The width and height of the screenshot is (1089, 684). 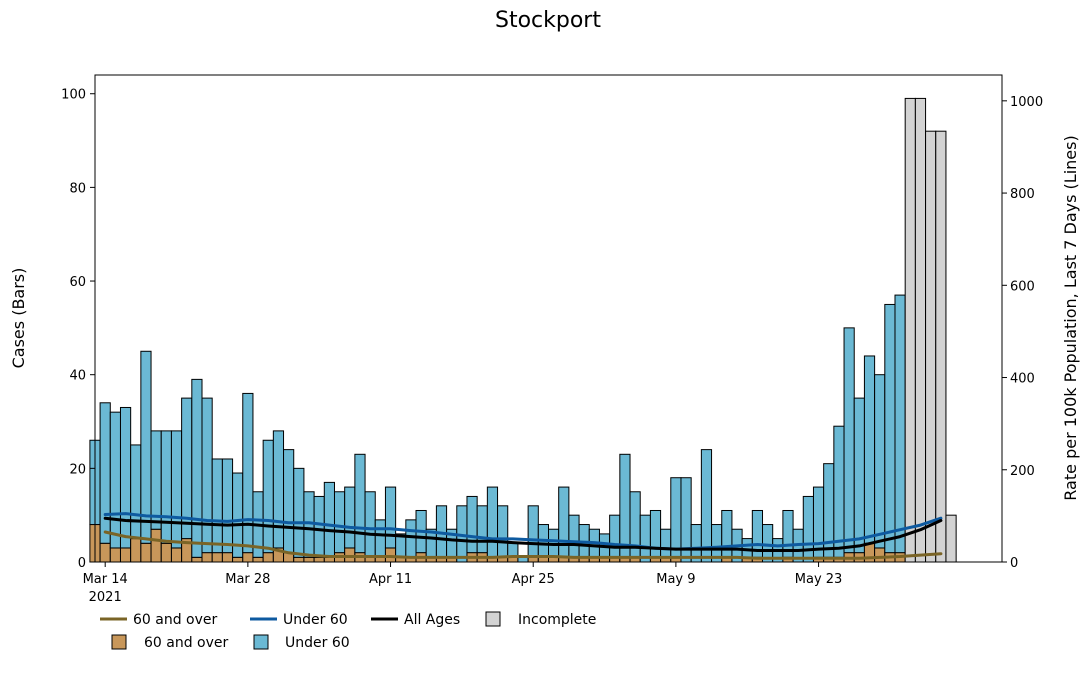 What do you see at coordinates (18, 318) in the screenshot?
I see `y-axis-label: Cases (Bars)` at bounding box center [18, 318].